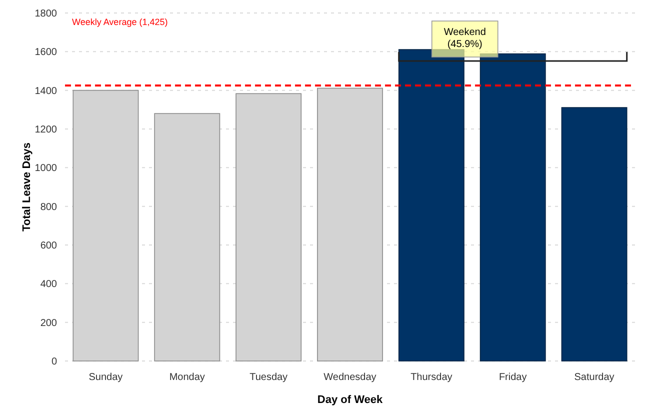  Describe the element at coordinates (594, 377) in the screenshot. I see `x-tick-label: Saturday` at that location.